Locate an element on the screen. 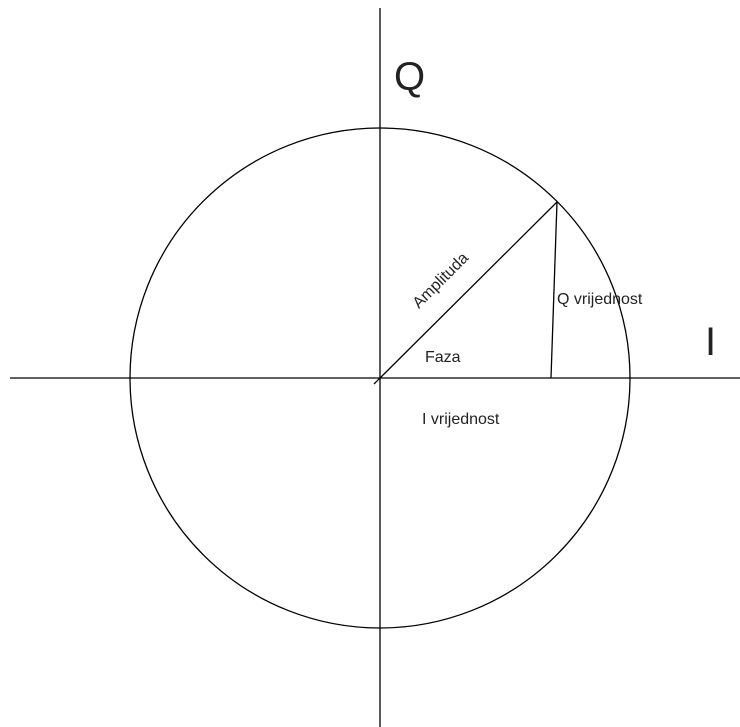  amplitude-label: Amplituda is located at coordinates (441, 281).